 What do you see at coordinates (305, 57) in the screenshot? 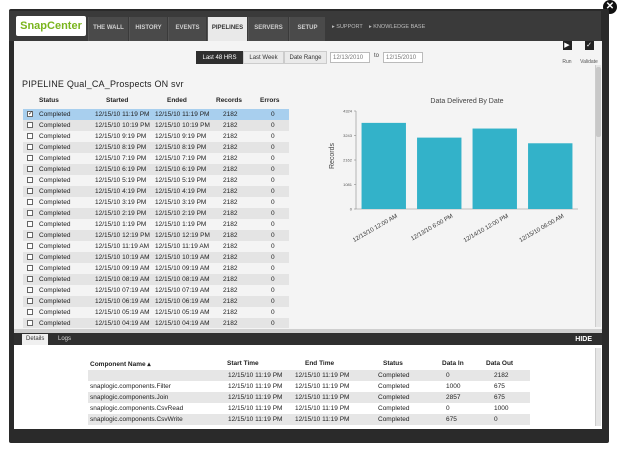
I see `date-range-button: Date Range` at bounding box center [305, 57].